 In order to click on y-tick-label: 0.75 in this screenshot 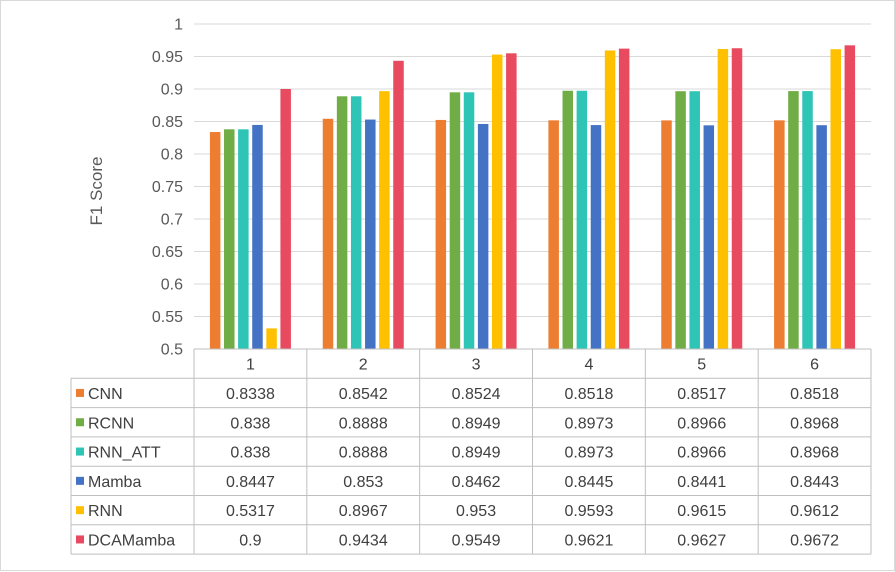, I will do `click(167, 187)`.